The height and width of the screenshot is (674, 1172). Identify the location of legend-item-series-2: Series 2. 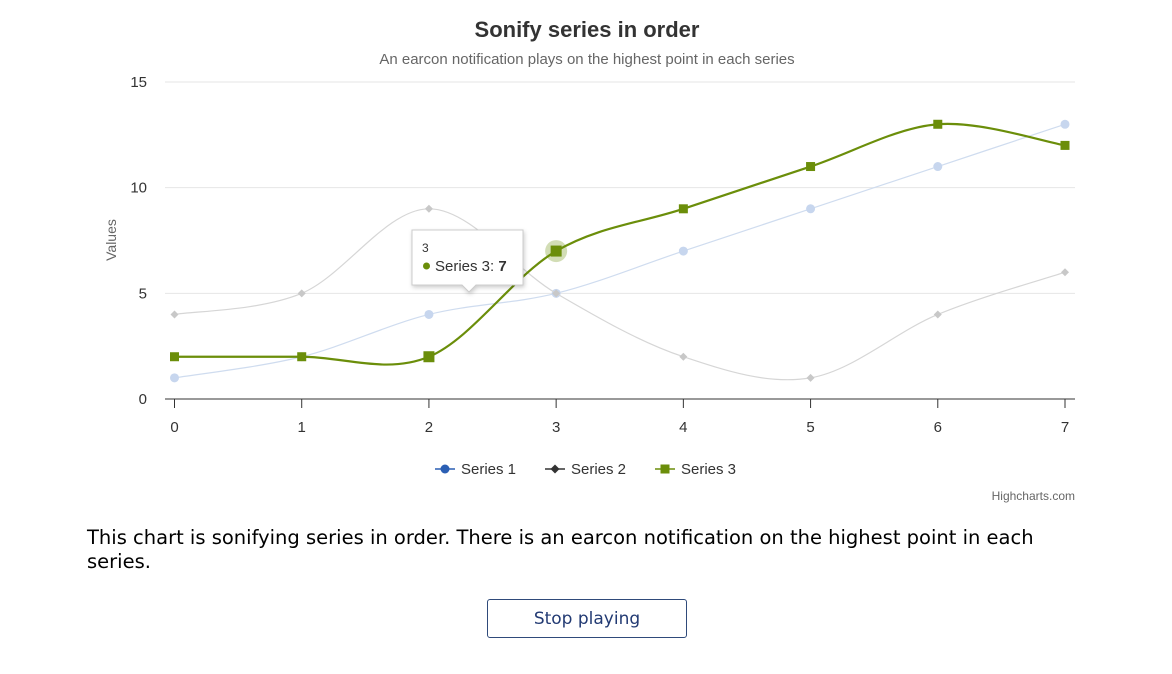
(585, 469).